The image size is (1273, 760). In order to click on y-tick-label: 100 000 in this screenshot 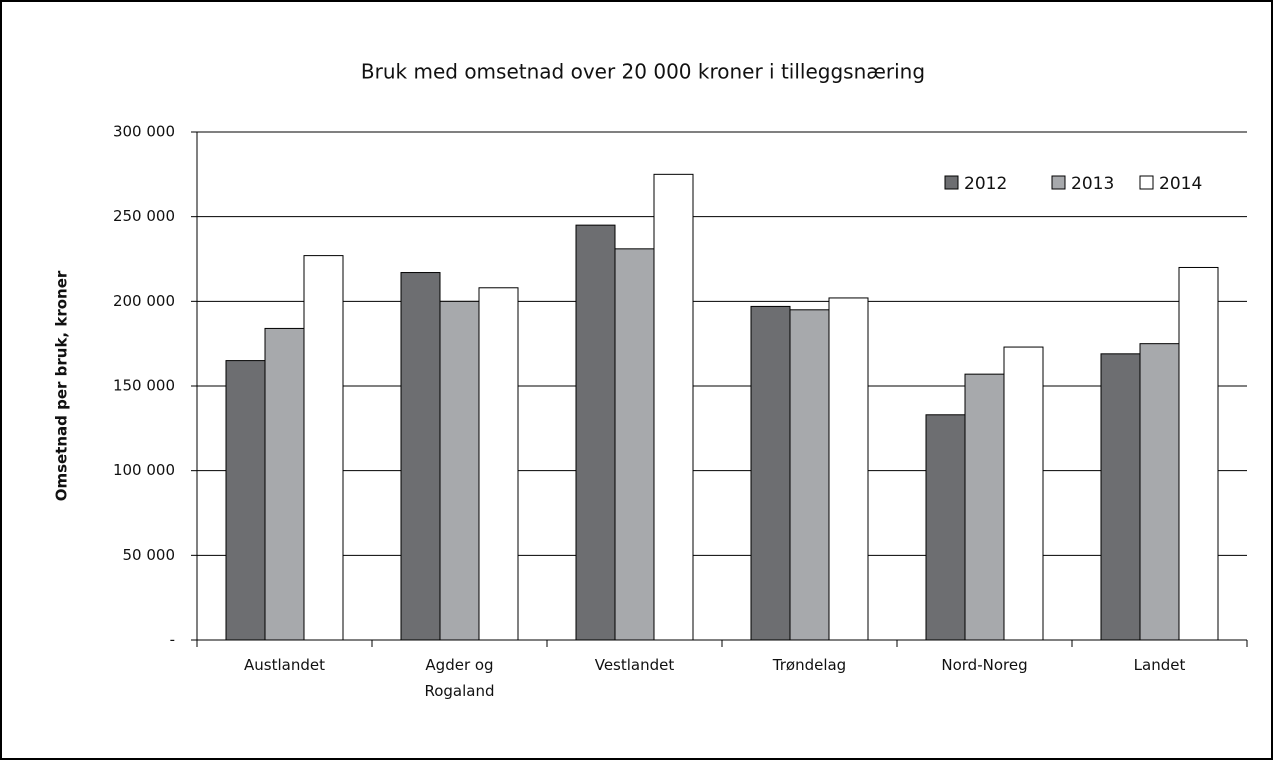, I will do `click(144, 470)`.